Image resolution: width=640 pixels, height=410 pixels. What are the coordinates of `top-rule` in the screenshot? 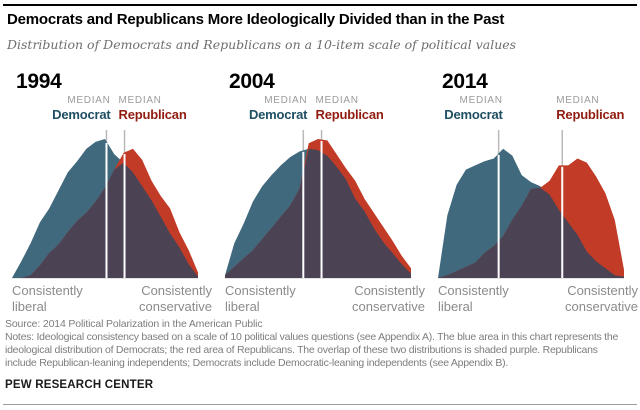 It's located at (320, 5).